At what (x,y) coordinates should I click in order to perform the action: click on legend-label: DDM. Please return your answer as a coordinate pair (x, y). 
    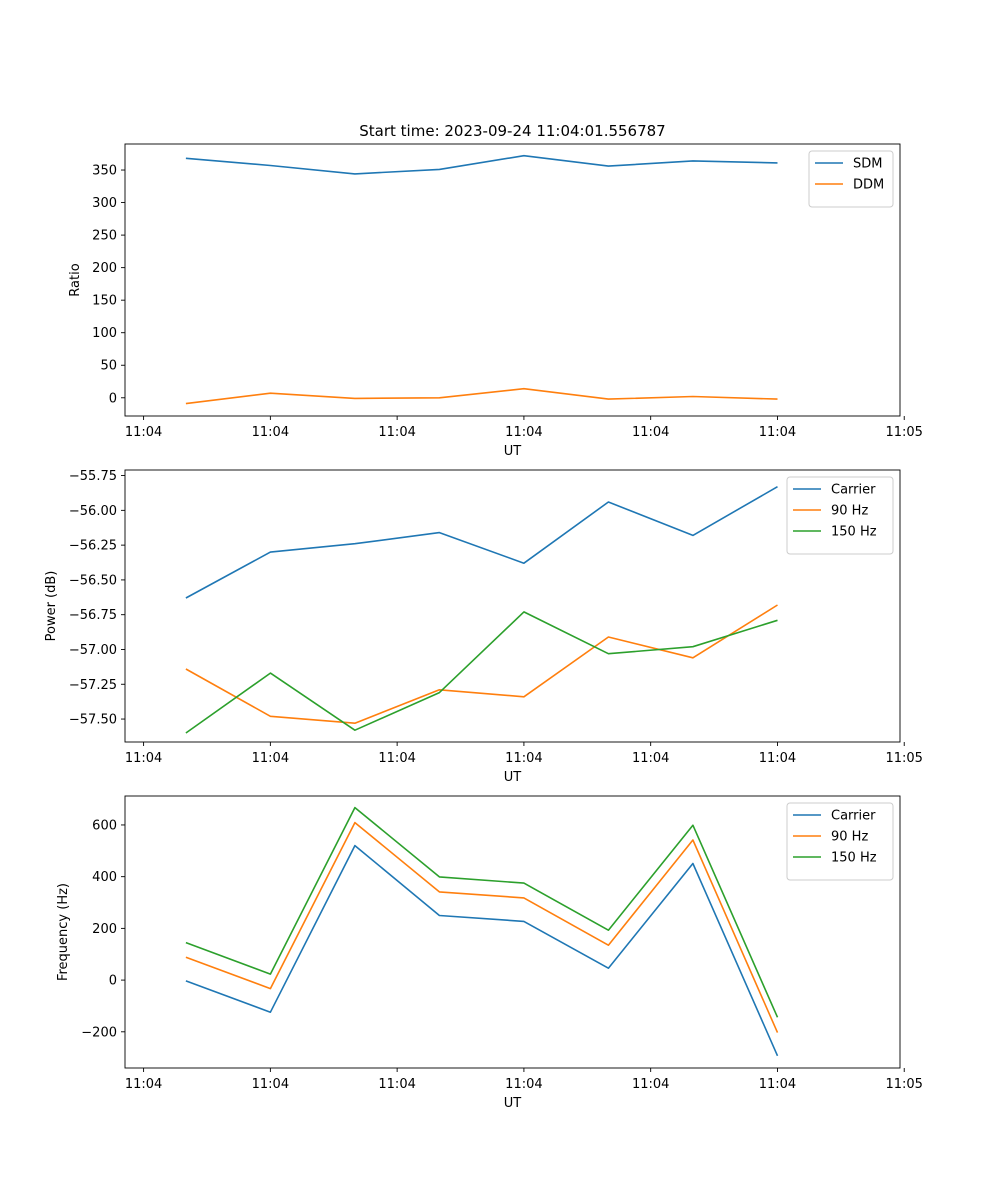
    Looking at the image, I should click on (868, 185).